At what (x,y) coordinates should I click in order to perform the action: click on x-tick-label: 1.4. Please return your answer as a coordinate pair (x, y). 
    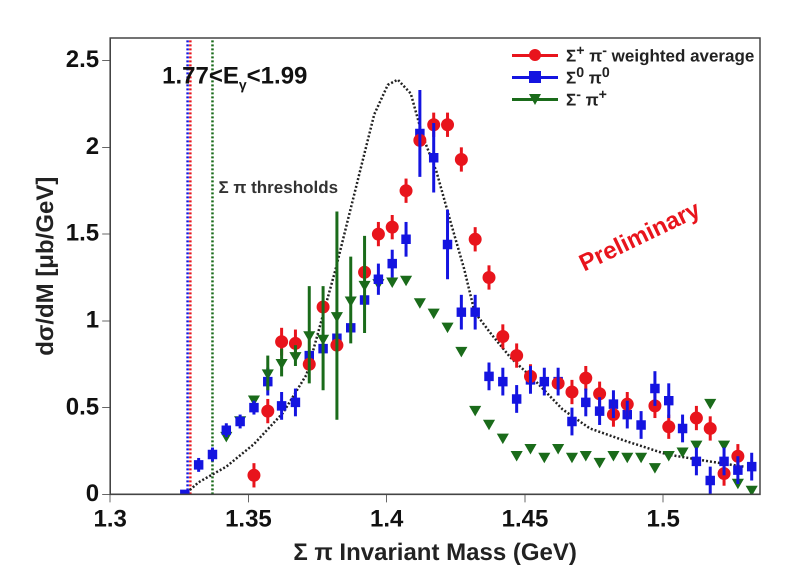
    Looking at the image, I should click on (387, 518).